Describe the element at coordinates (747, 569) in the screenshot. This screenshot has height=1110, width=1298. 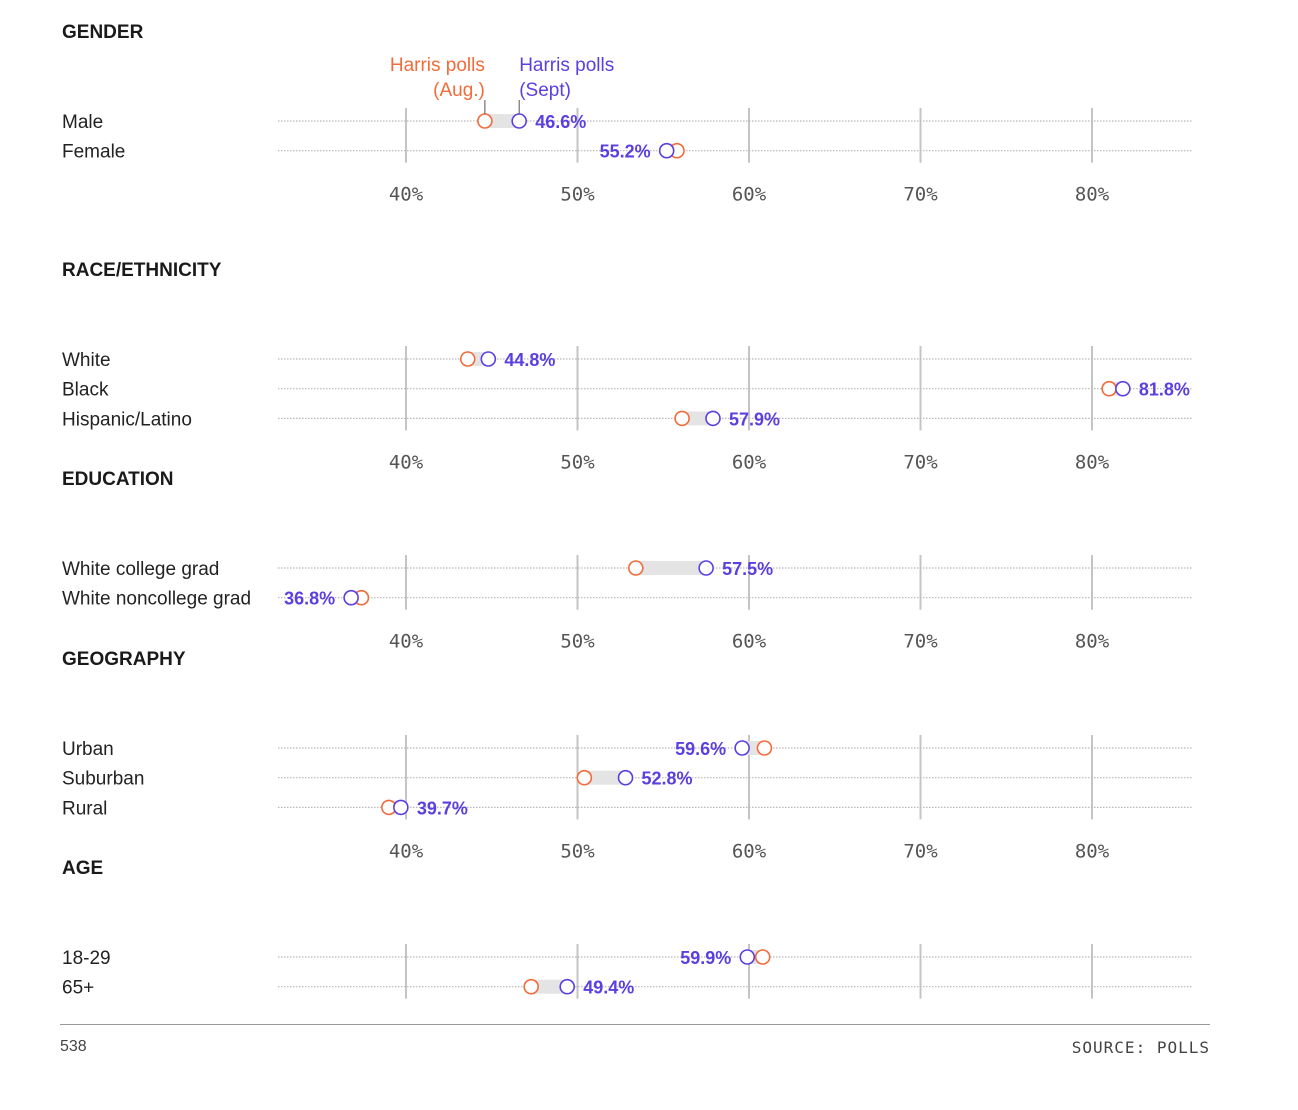
I see `value-label: 57.5%` at that location.